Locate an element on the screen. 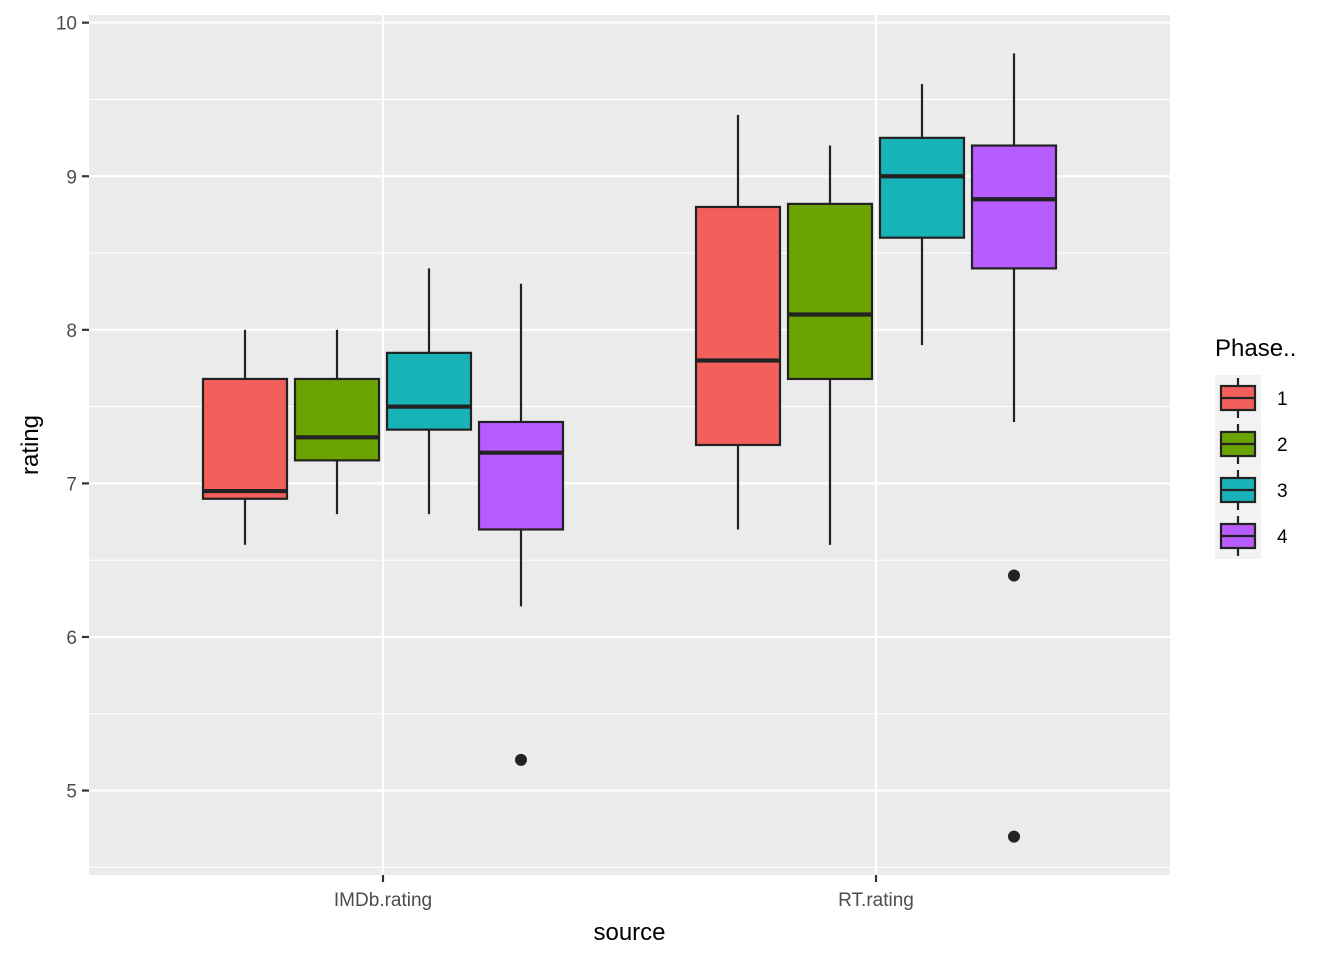  box-series-1-RT.rating is located at coordinates (738, 322).